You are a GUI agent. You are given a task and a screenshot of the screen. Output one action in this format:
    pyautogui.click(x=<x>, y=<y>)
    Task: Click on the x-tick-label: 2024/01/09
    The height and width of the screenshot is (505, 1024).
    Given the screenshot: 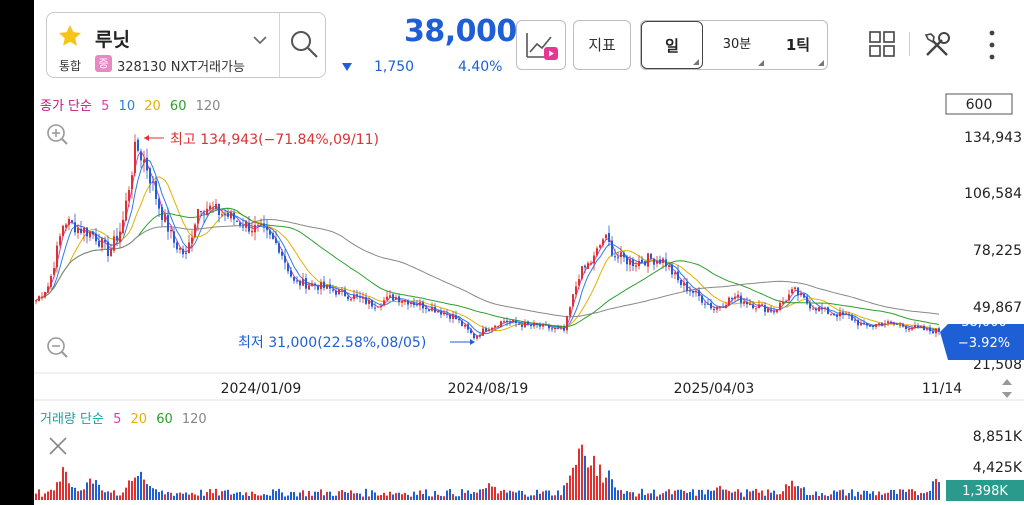 What is the action you would take?
    pyautogui.click(x=261, y=389)
    